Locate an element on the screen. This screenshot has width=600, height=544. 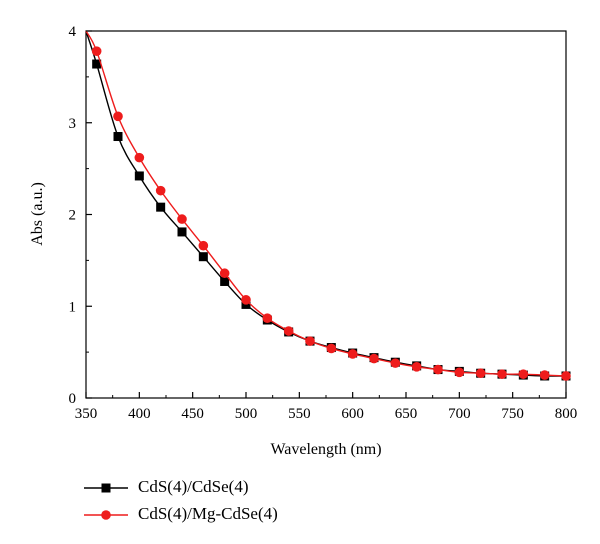
x-tick-label: 700 is located at coordinates (459, 414).